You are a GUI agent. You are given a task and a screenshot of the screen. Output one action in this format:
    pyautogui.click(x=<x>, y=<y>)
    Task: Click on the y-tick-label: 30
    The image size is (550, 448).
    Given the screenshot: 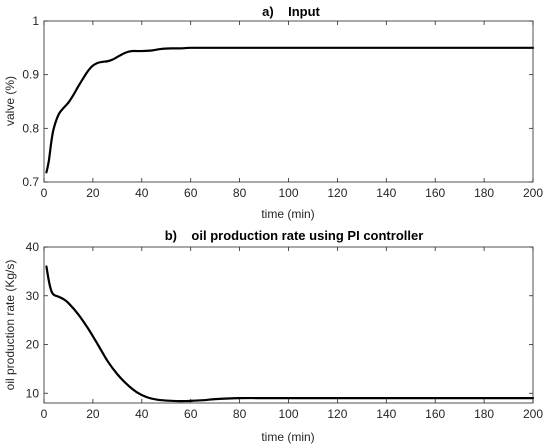 What is the action you would take?
    pyautogui.click(x=33, y=296)
    